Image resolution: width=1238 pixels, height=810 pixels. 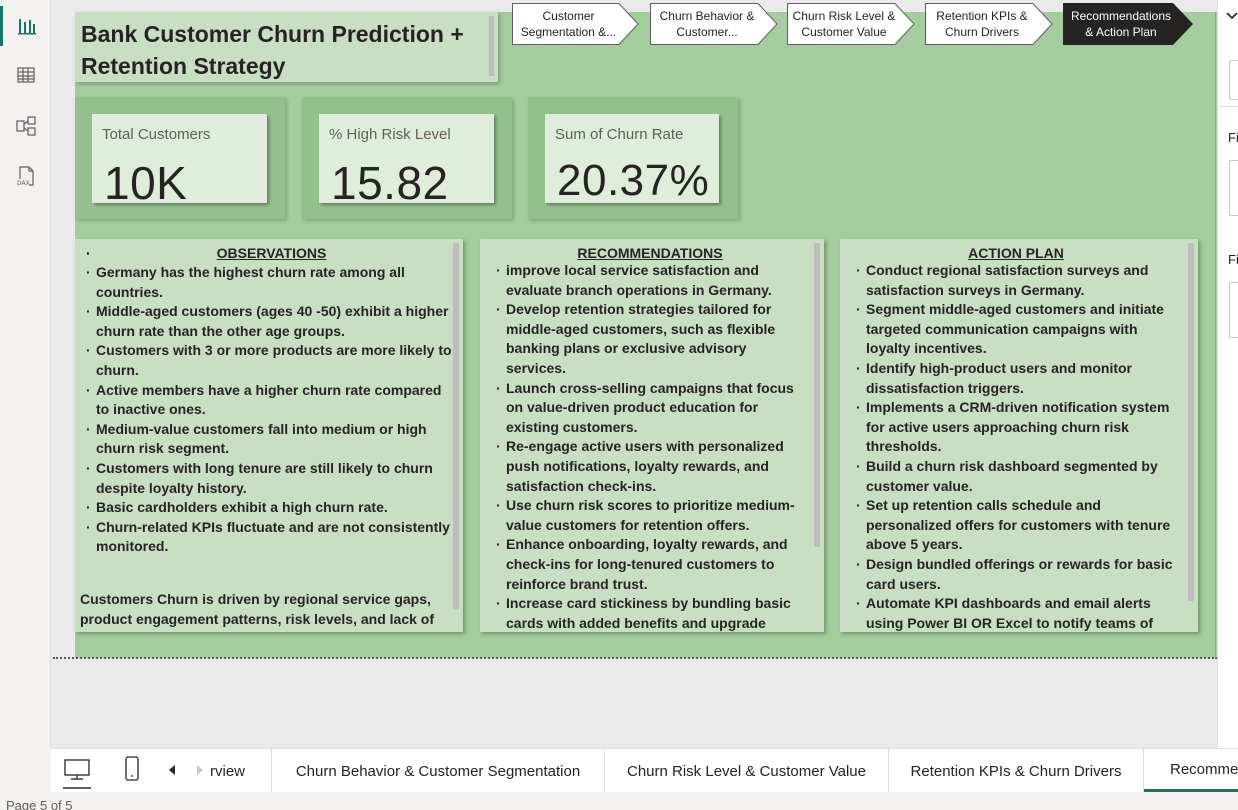 What do you see at coordinates (23, 183) in the screenshot?
I see `svg-text: DAX` at bounding box center [23, 183].